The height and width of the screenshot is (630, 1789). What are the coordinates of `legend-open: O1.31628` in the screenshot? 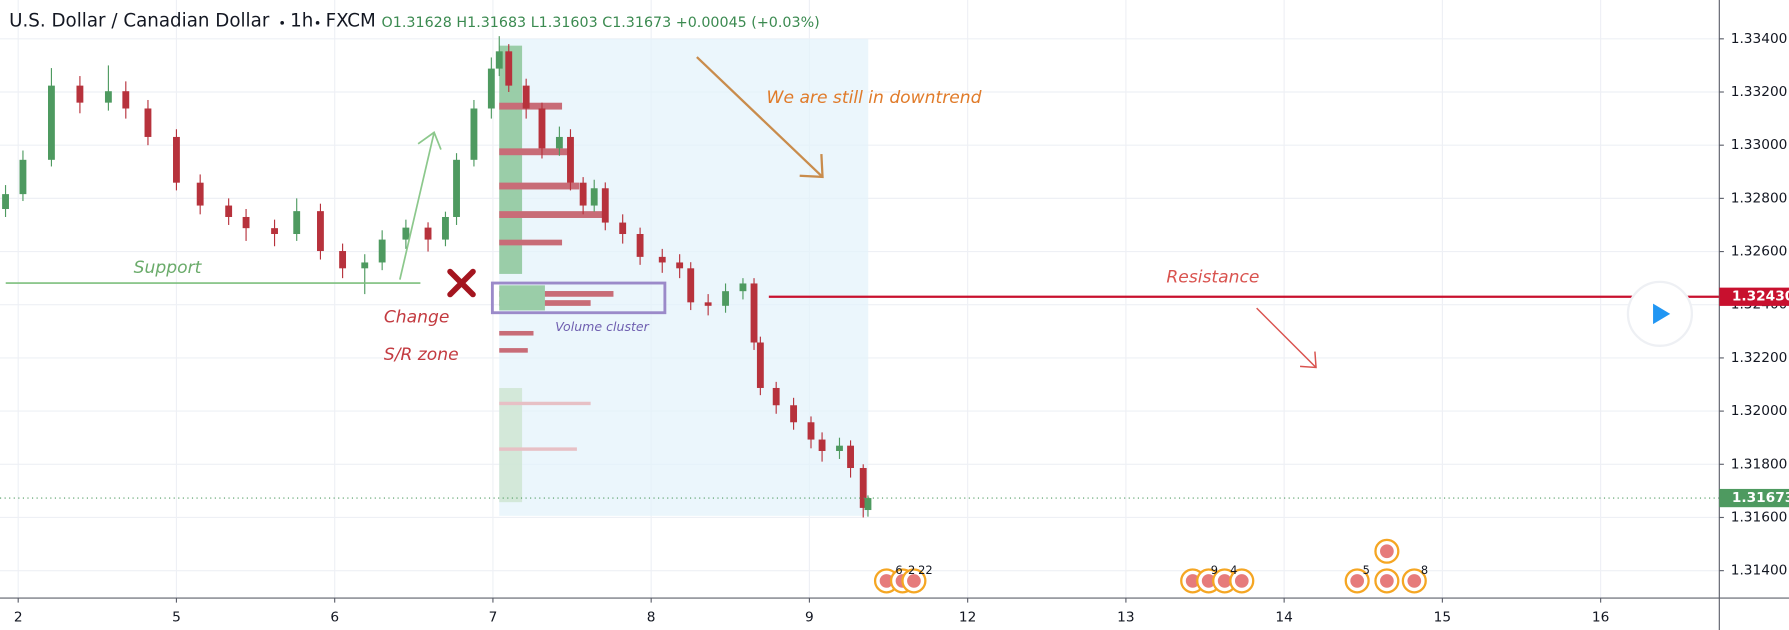 It's located at (417, 23).